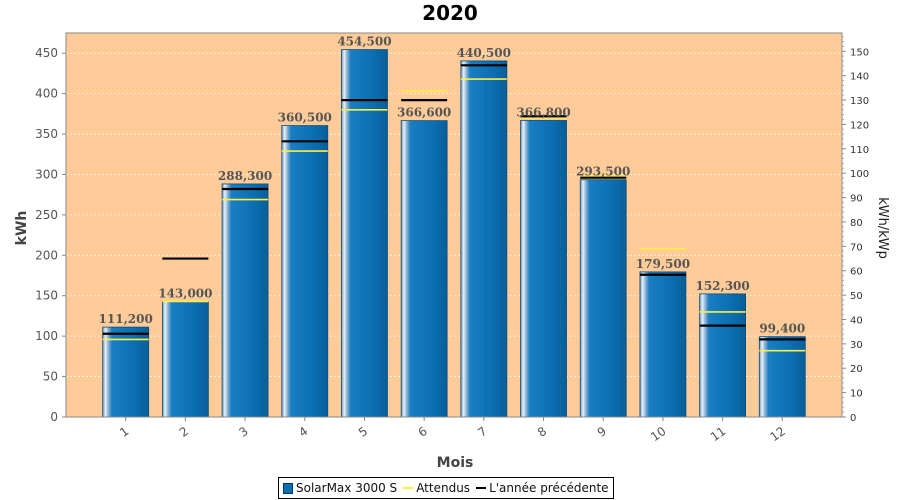 The width and height of the screenshot is (900, 500). I want to click on legend-swatch-previous, so click(481, 488).